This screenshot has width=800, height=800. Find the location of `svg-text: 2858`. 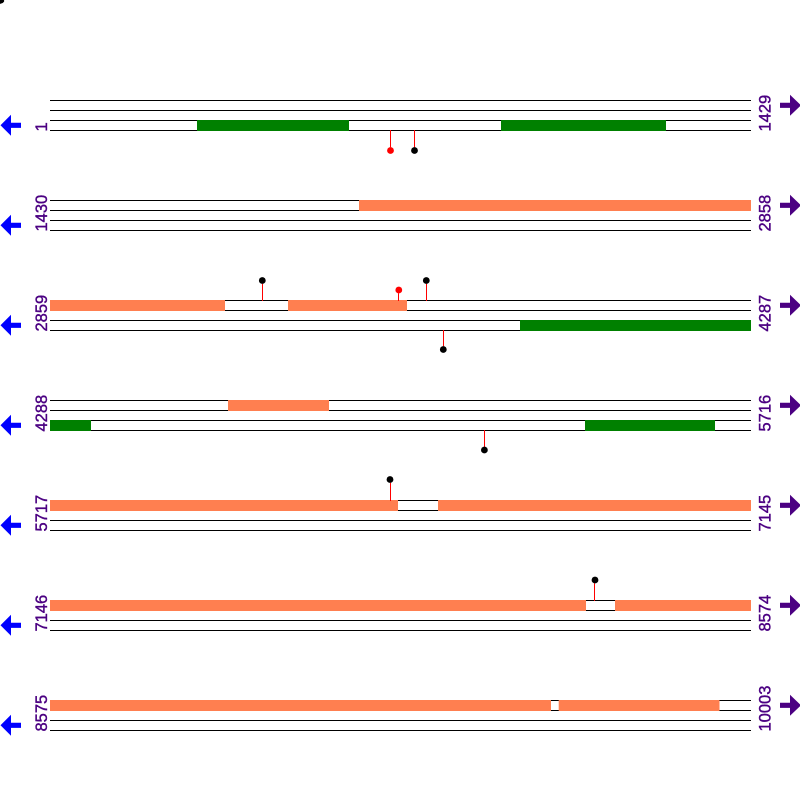

svg-text: 2858 is located at coordinates (765, 213).